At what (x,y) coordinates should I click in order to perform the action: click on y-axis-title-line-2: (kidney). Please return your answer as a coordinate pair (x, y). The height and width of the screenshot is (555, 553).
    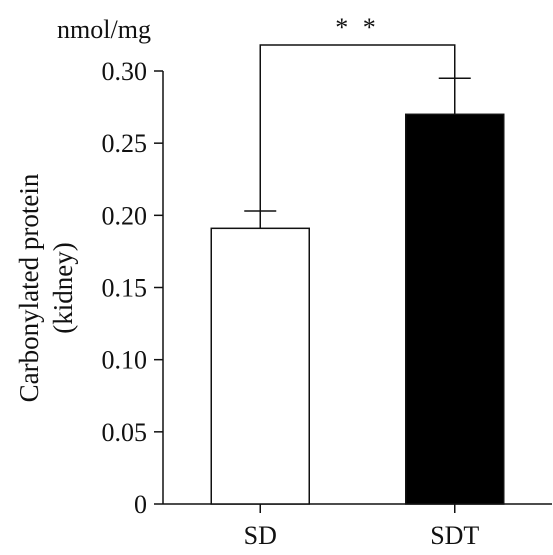
    Looking at the image, I should click on (63, 287).